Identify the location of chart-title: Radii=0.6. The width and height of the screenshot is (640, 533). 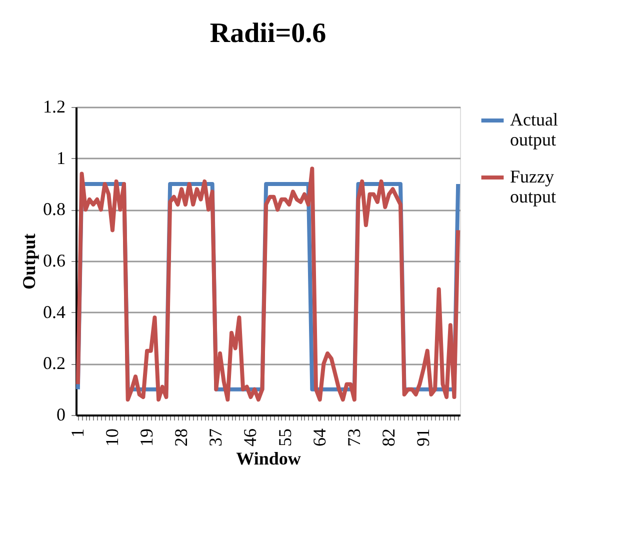
(268, 33).